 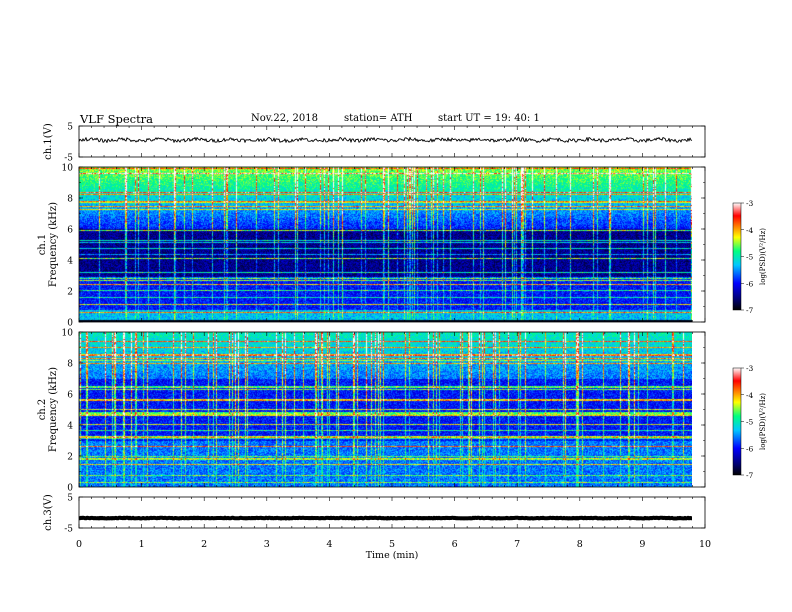 I want to click on ch3-waveform-trace, so click(x=385, y=518).